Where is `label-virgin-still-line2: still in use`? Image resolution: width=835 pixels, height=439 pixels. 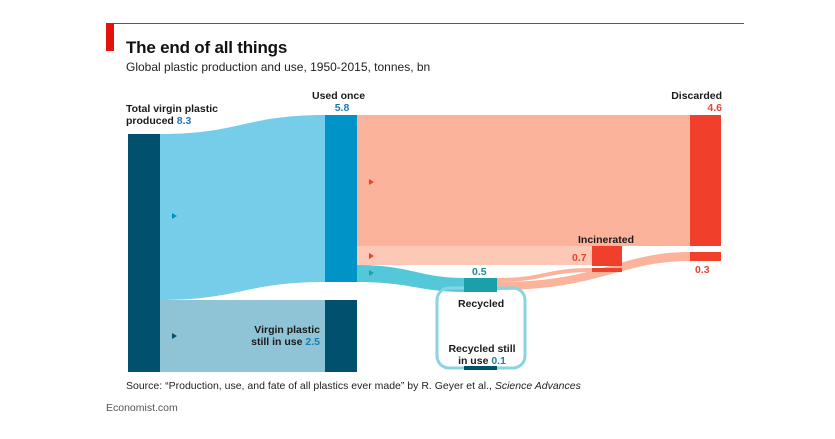 label-virgin-still-line2: still in use is located at coordinates (277, 342).